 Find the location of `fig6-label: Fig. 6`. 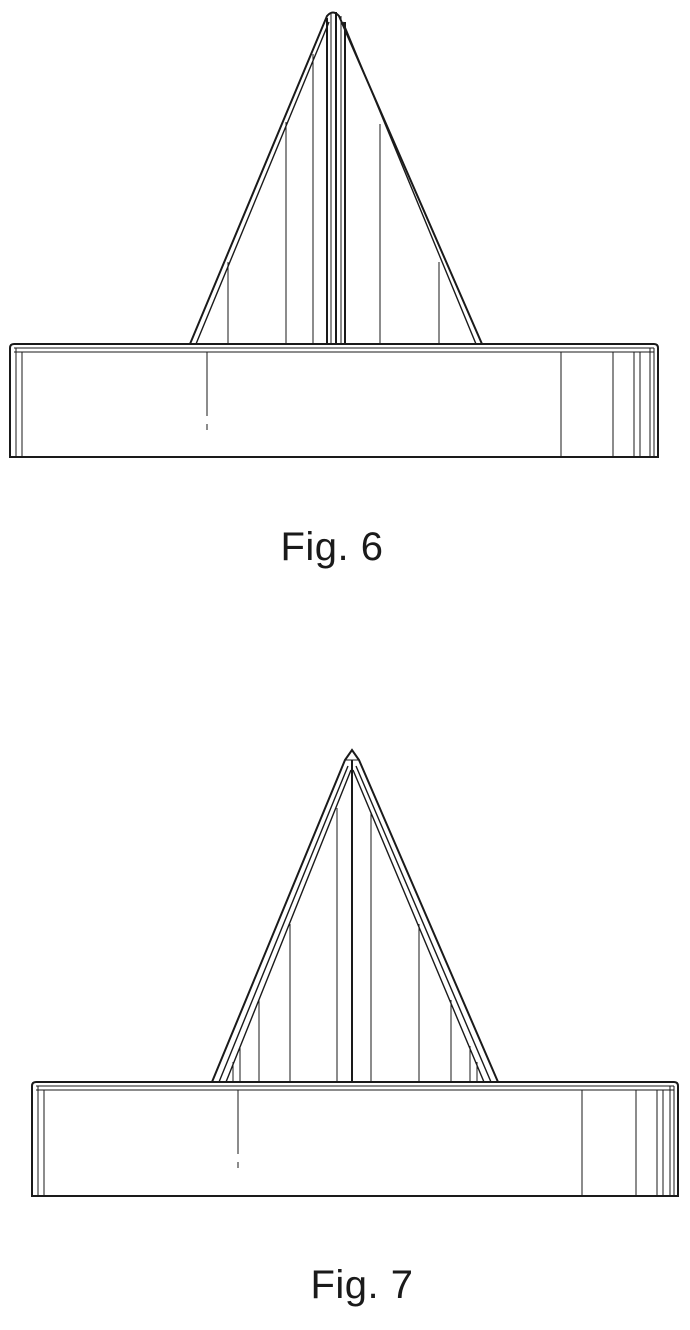

fig6-label: Fig. 6 is located at coordinates (331, 547).